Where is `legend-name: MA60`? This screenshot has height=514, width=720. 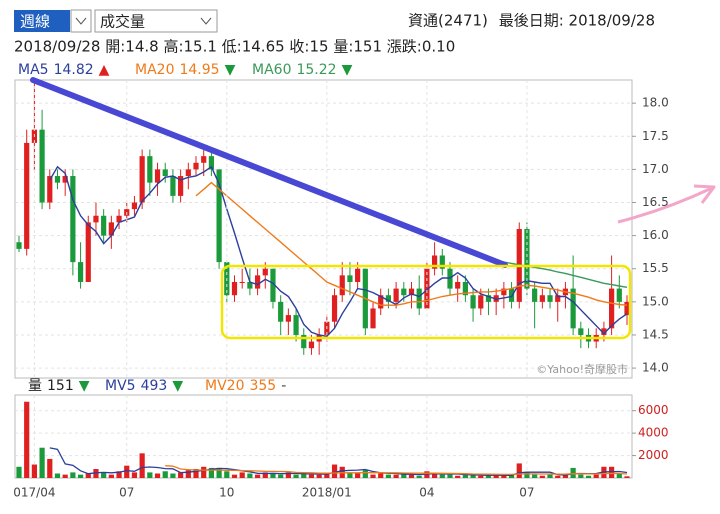 legend-name: MA60 is located at coordinates (271, 70).